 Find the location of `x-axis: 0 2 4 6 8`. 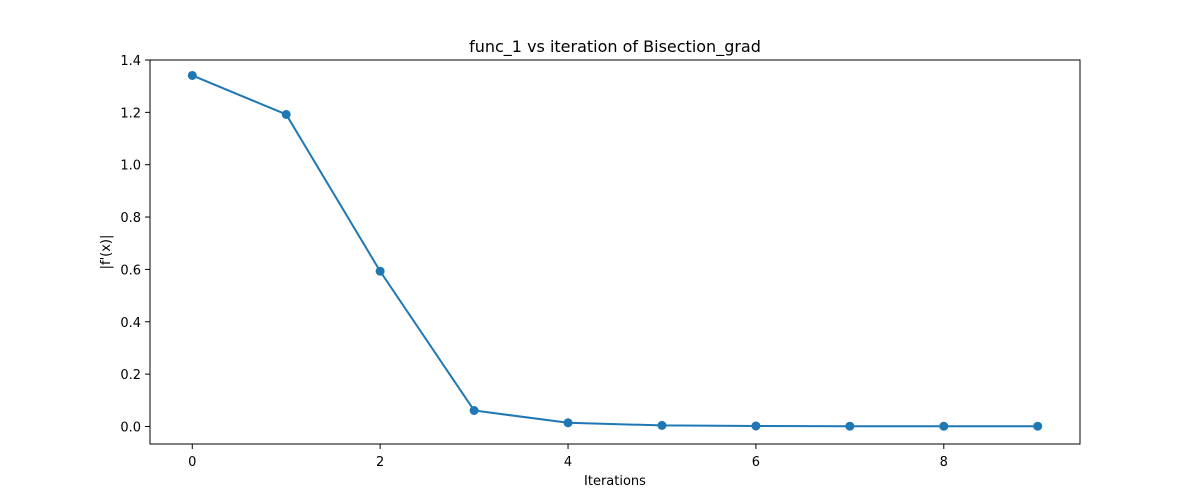

x-axis: 0 2 4 6 8 is located at coordinates (568, 457).